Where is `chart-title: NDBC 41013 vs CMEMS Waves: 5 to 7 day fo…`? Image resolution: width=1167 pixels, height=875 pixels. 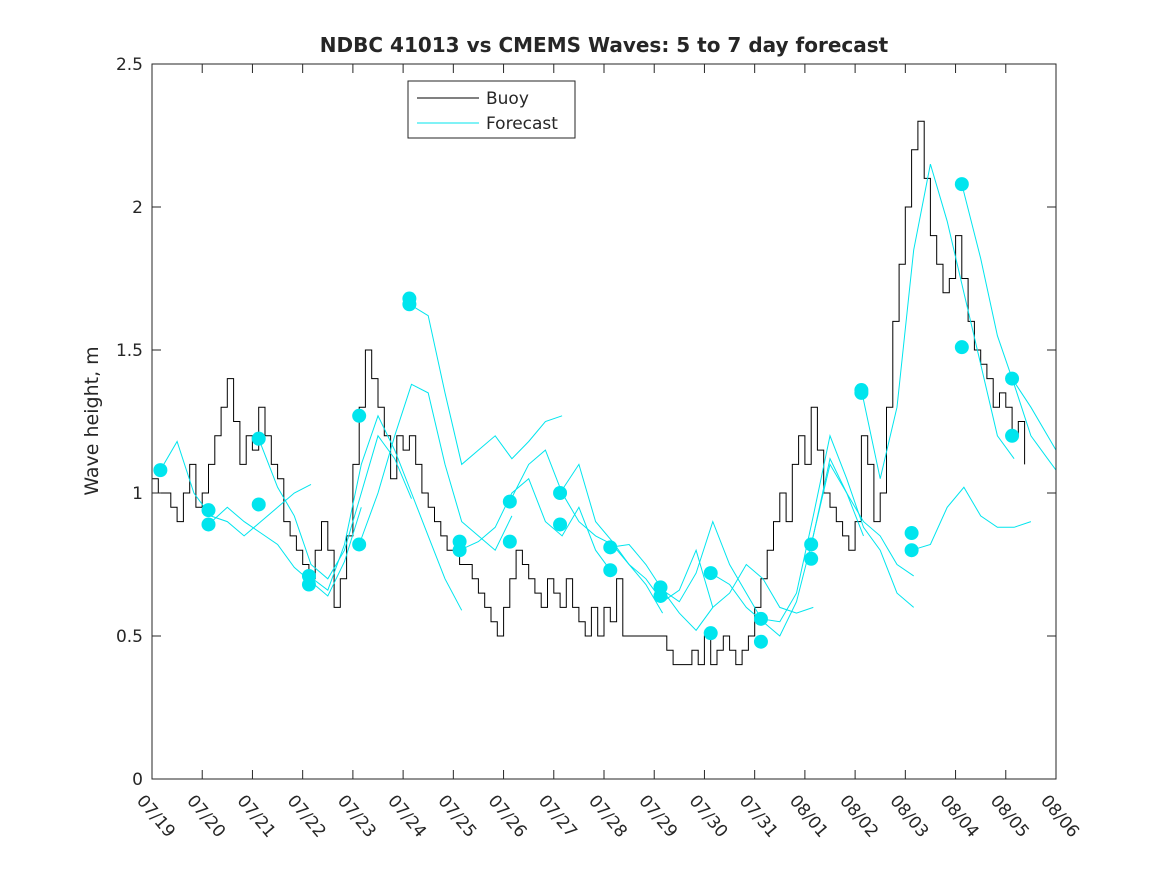
chart-title: NDBC 41013 vs CMEMS Waves: 5 to 7 day fo… is located at coordinates (604, 45).